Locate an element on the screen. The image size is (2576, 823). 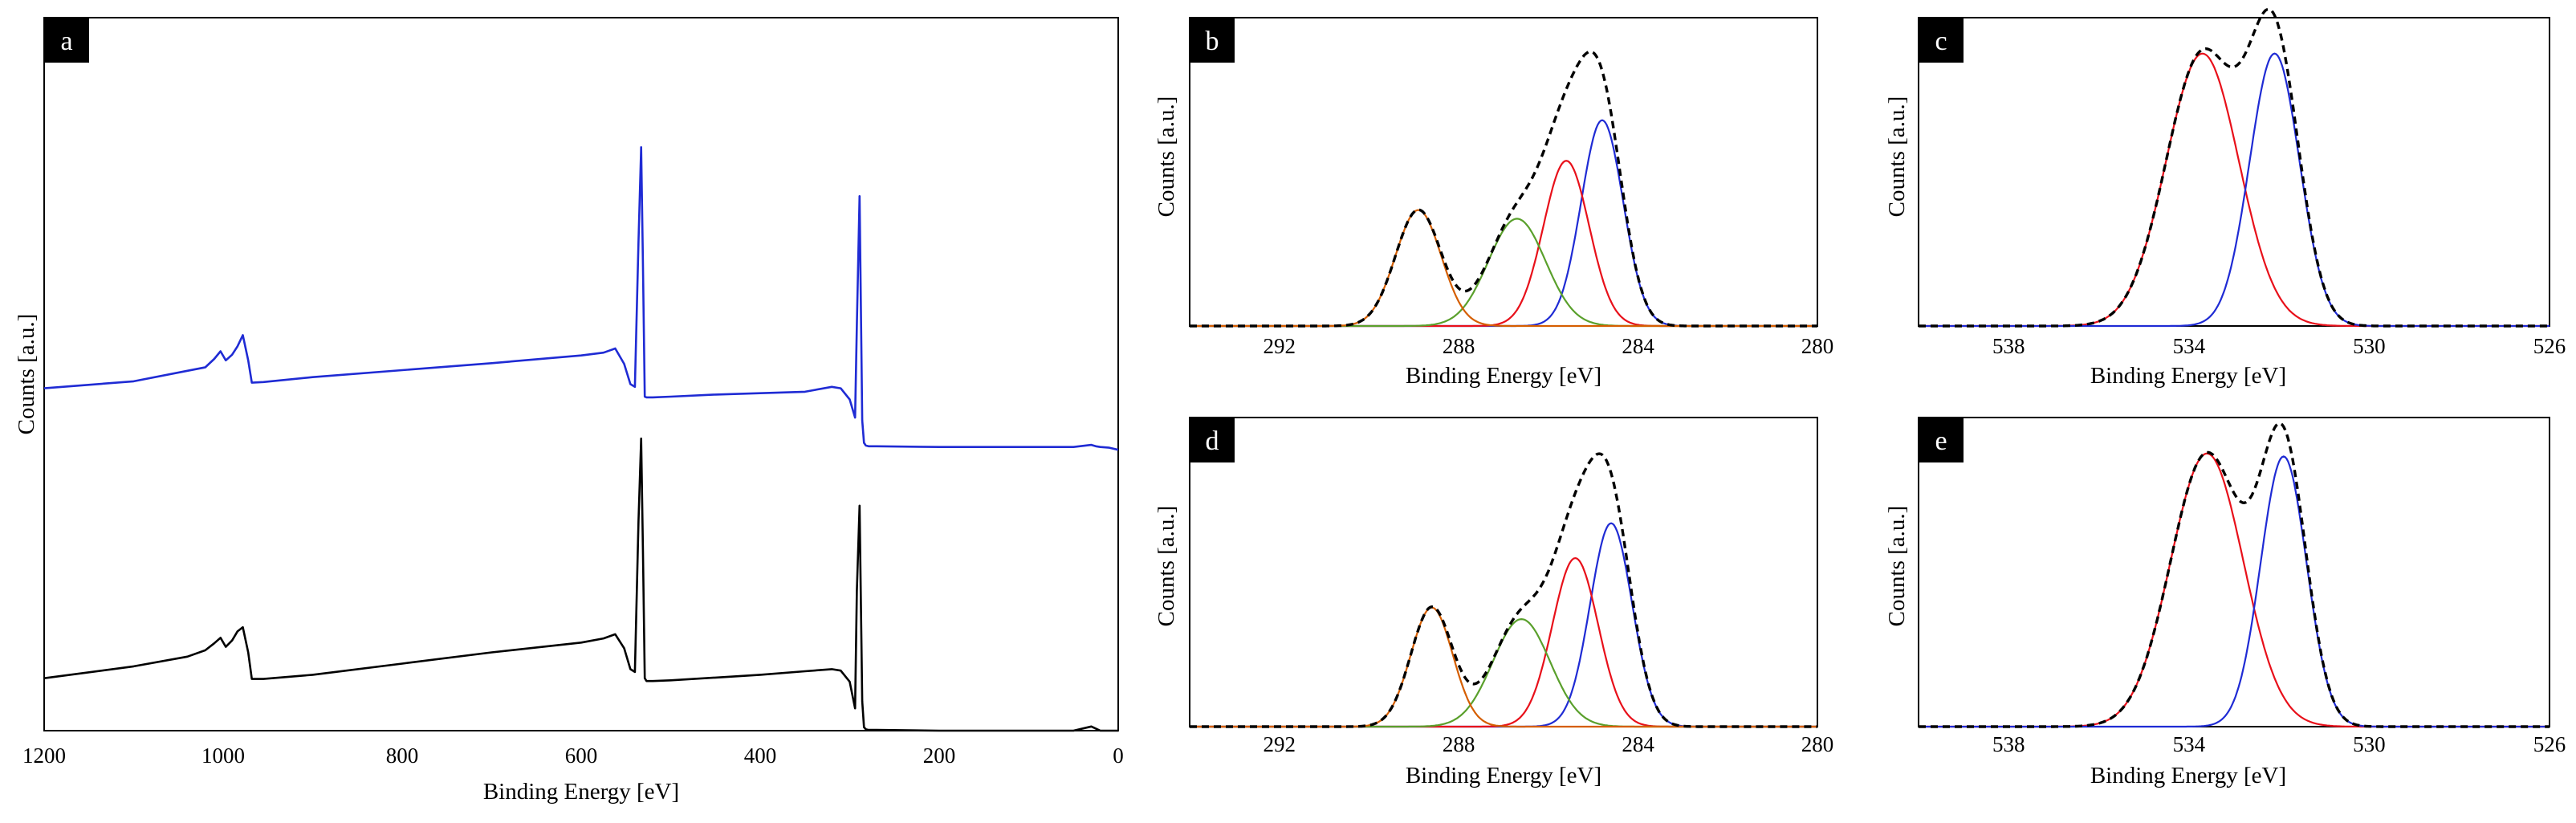
panel-b-label: b is located at coordinates (1212, 41).